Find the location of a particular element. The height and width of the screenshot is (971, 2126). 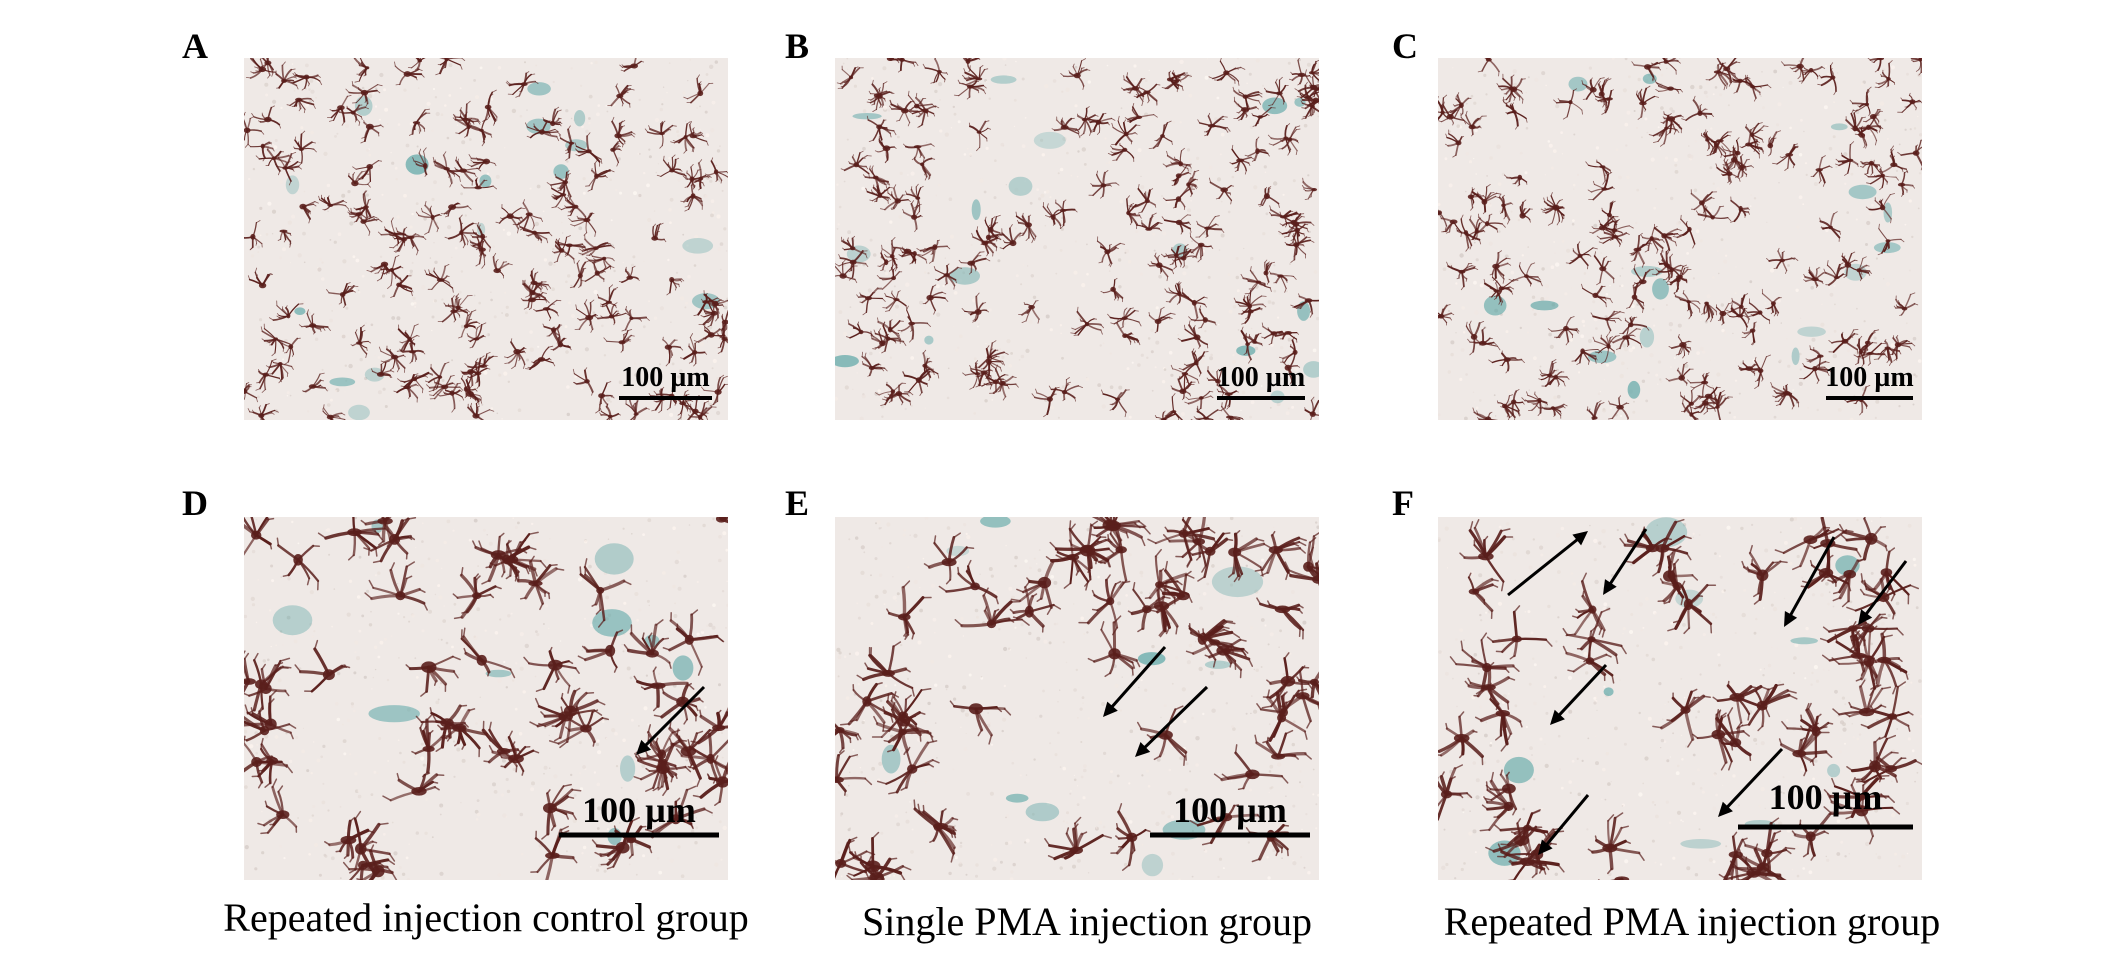

micrograph-a-image: 100 µm is located at coordinates (486, 239).